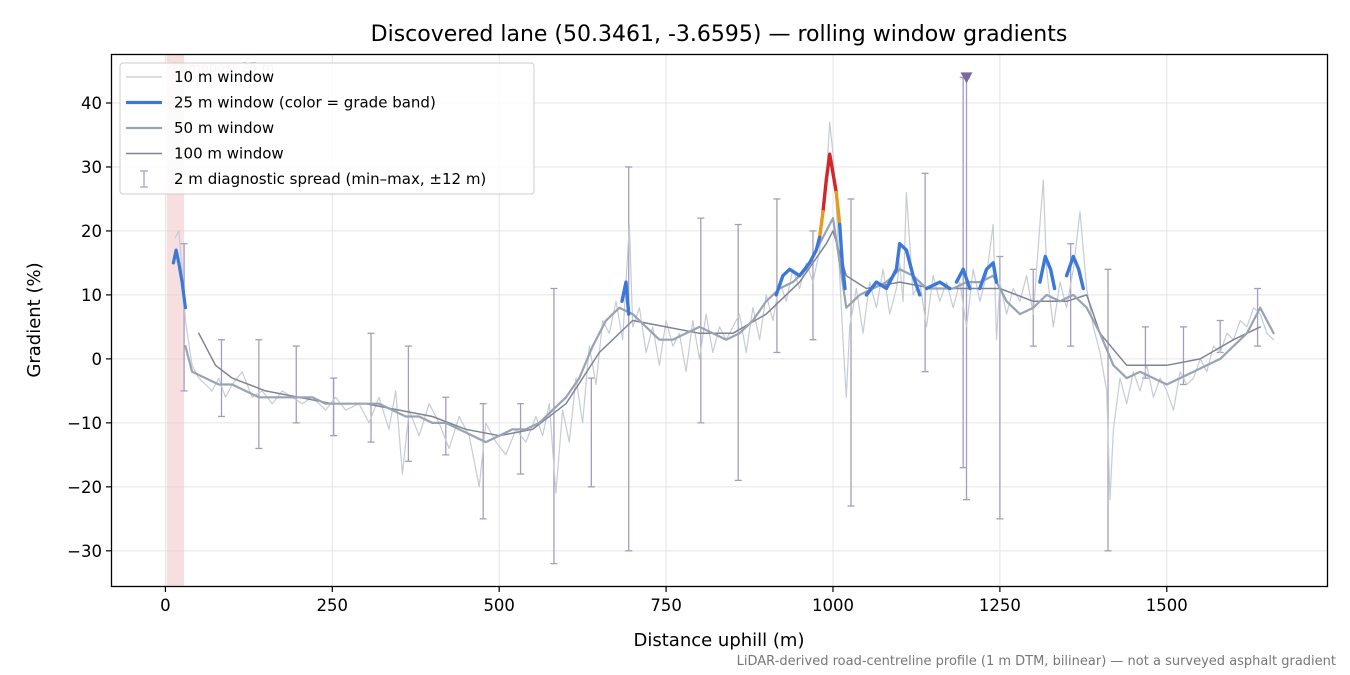 This screenshot has width=1350, height=675. I want to click on legend-label: 100 m window, so click(229, 154).